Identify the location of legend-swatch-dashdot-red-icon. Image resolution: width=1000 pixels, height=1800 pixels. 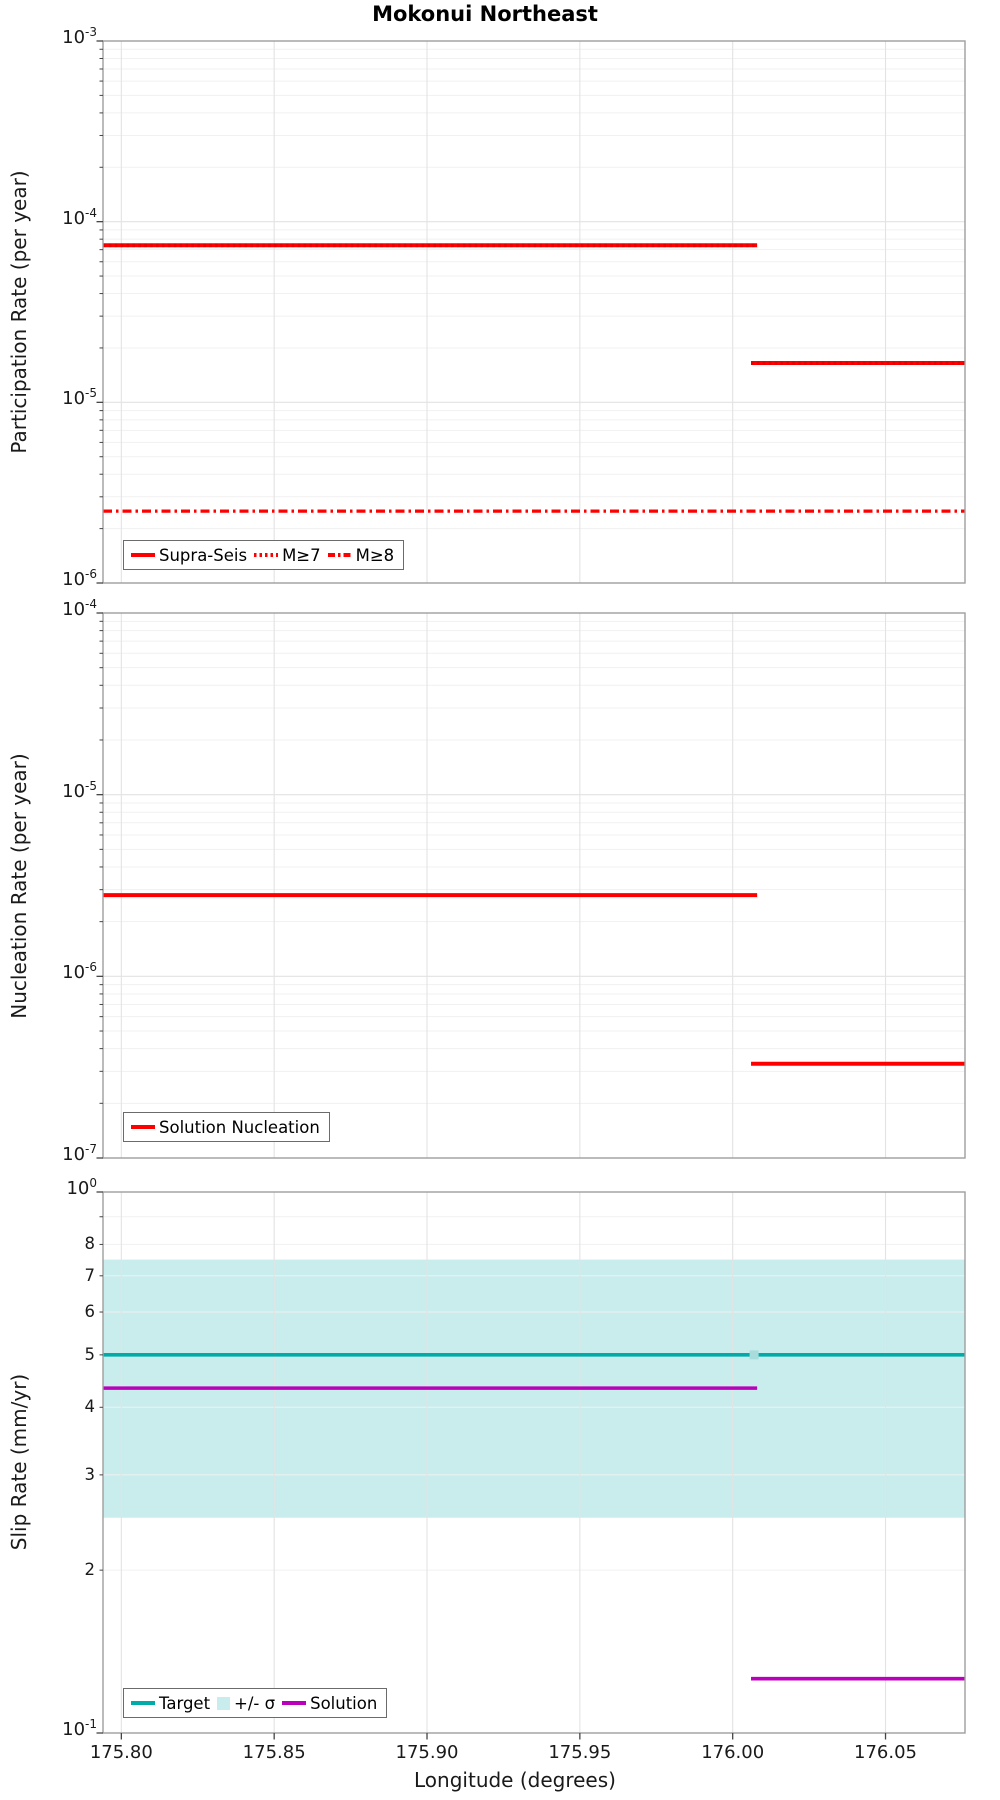
(339, 555).